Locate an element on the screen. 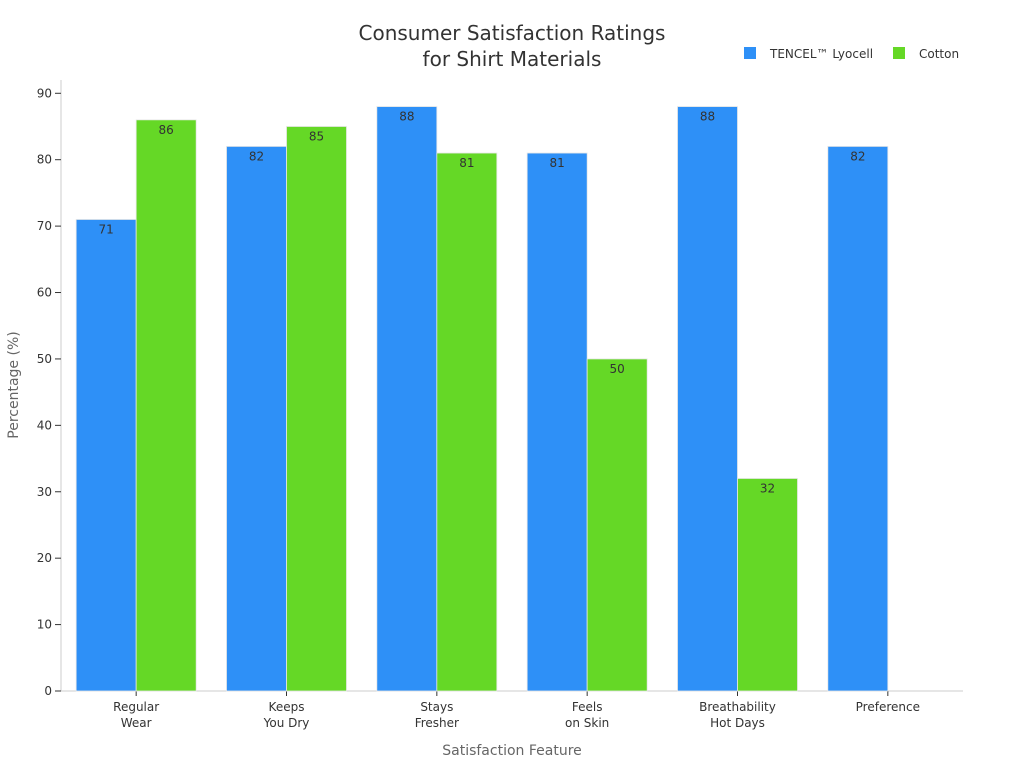 Image resolution: width=1024 pixels, height=768 pixels. x-tick-label: You Dry is located at coordinates (286, 723).